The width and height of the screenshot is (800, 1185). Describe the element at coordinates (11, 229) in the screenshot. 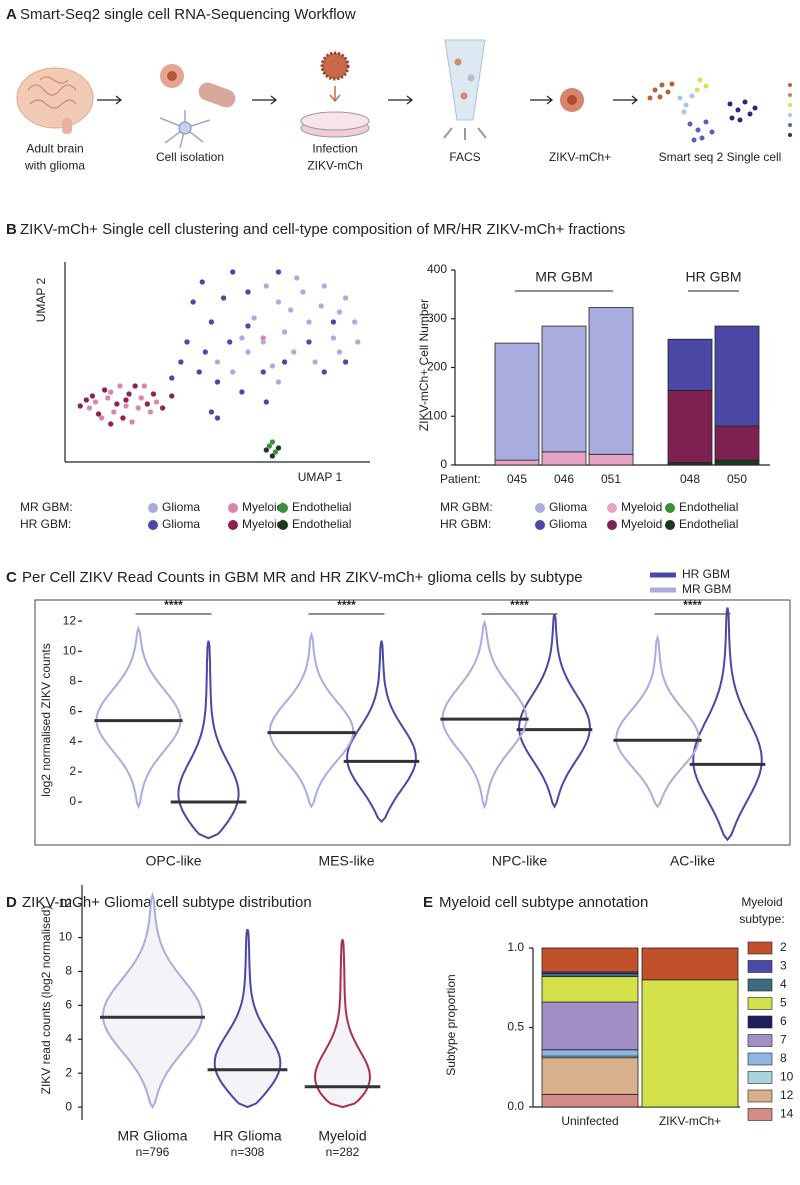

I see `panel-letter: B` at that location.